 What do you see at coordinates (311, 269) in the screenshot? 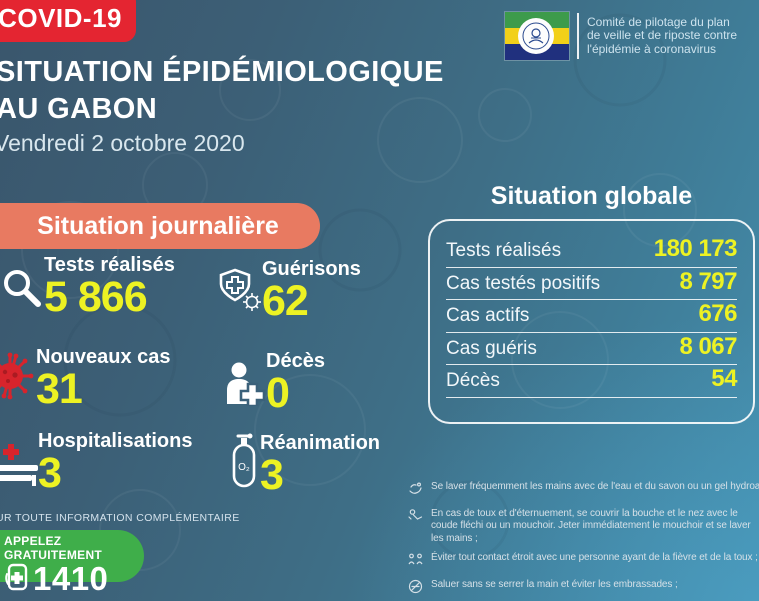
I see `stat-label: Guérisons` at bounding box center [311, 269].